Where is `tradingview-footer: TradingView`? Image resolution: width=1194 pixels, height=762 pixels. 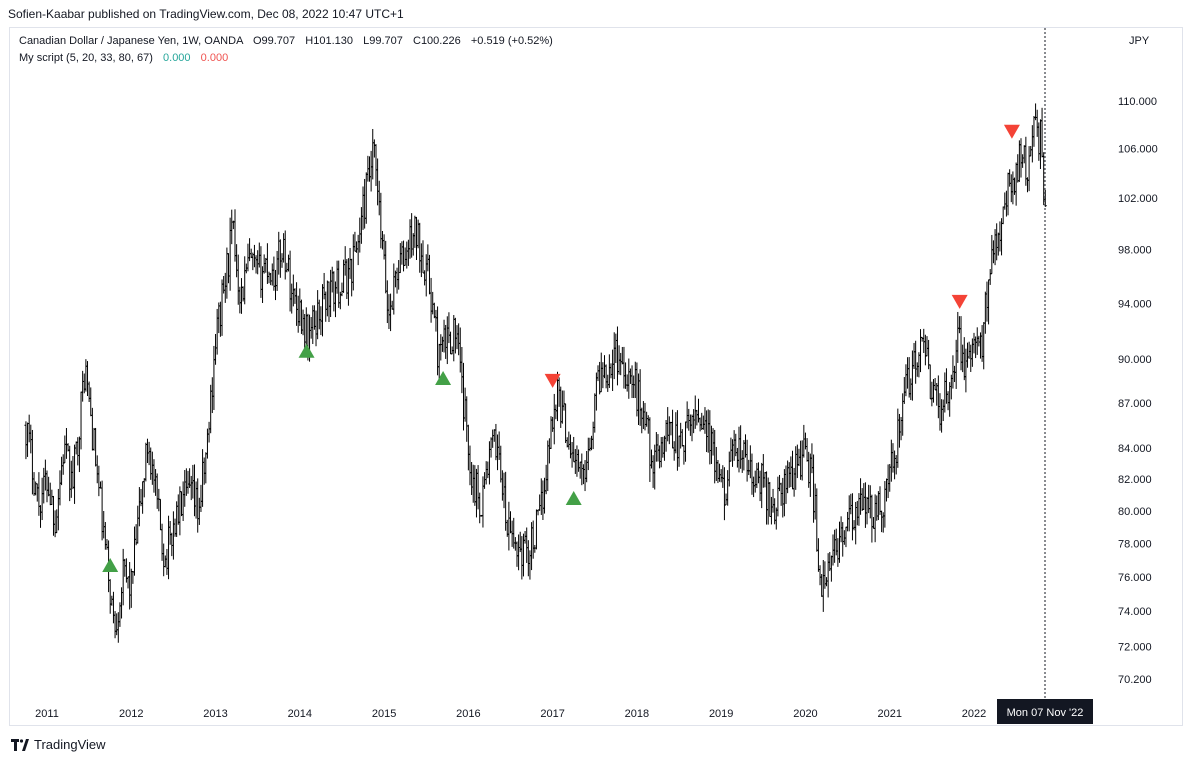
tradingview-footer: TradingView is located at coordinates (58, 744).